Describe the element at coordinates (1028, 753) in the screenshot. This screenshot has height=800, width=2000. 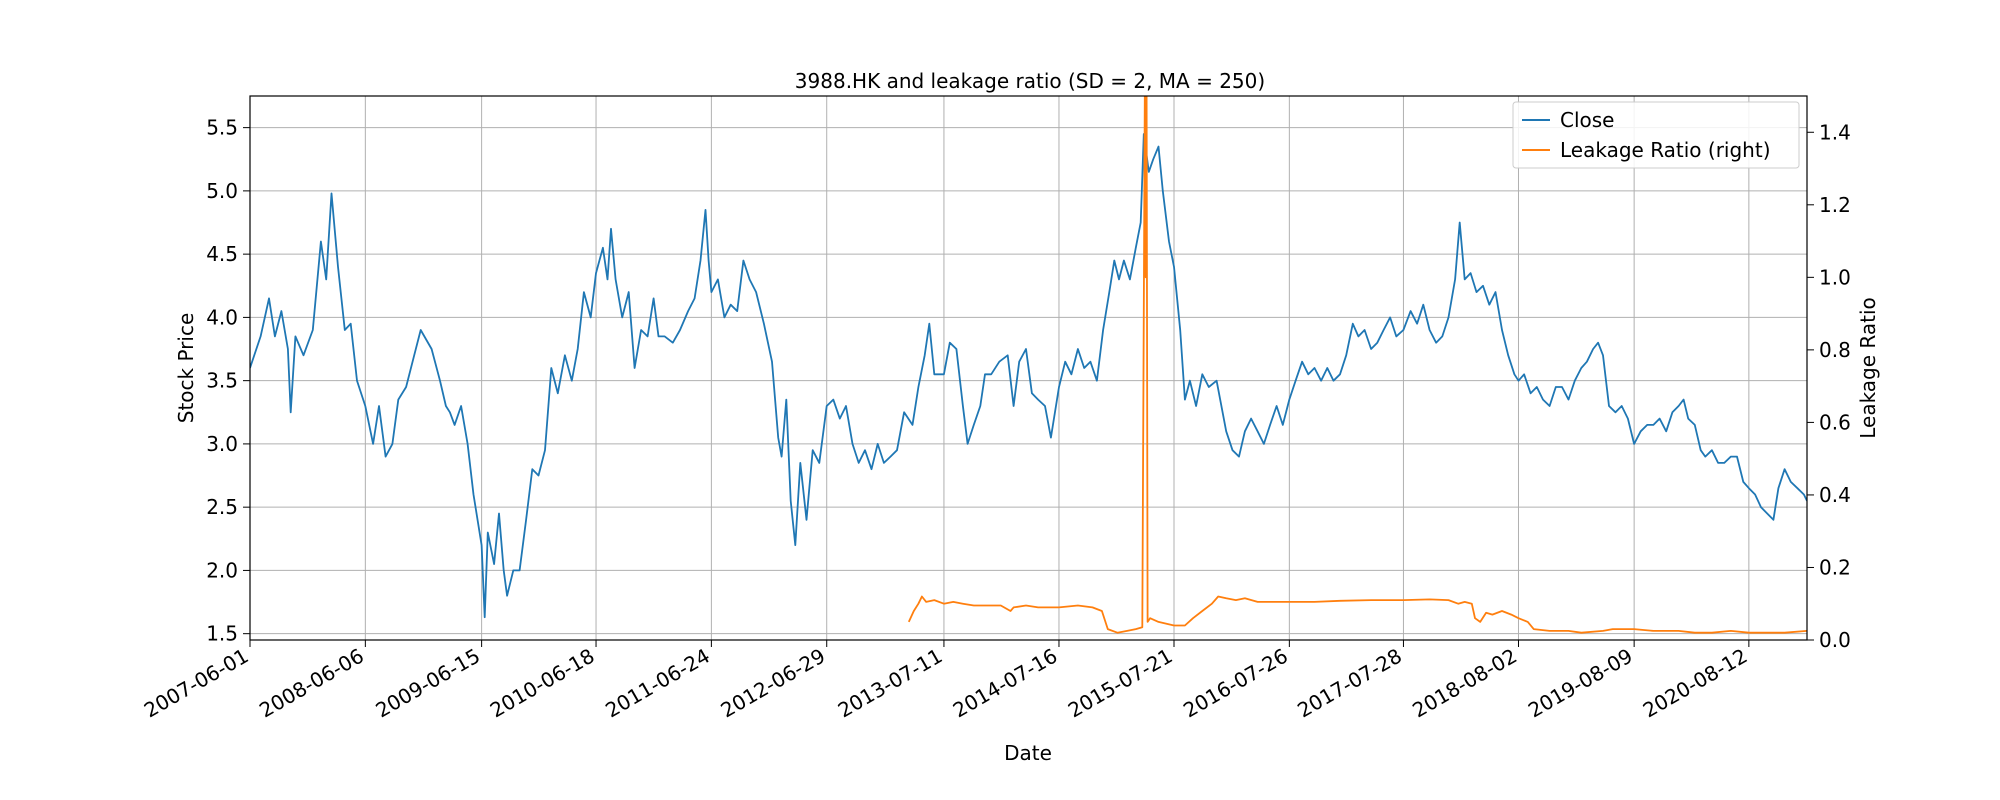
I see `x-axis-label: Date` at that location.